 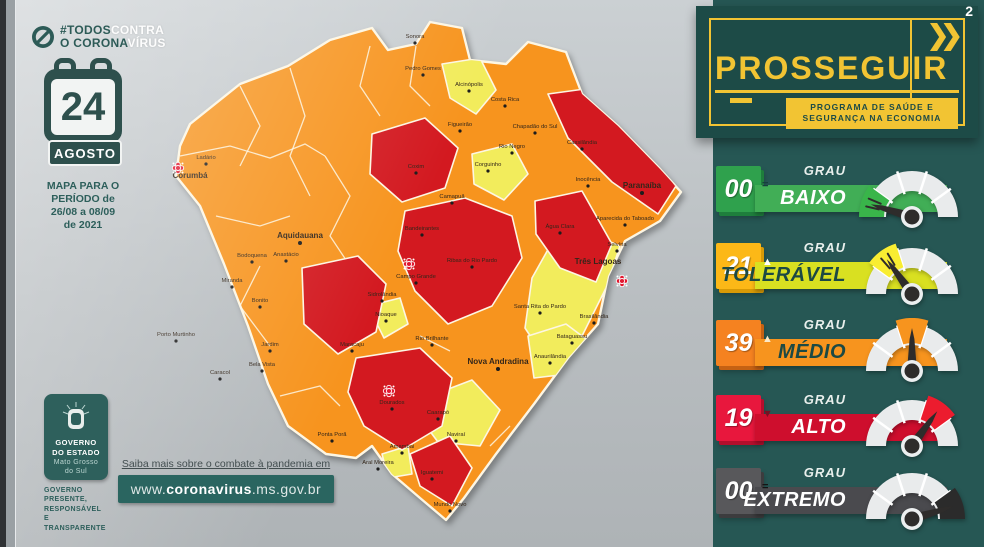 What do you see at coordinates (625, 219) in the screenshot?
I see `map-label: Aparecida do Taboado` at bounding box center [625, 219].